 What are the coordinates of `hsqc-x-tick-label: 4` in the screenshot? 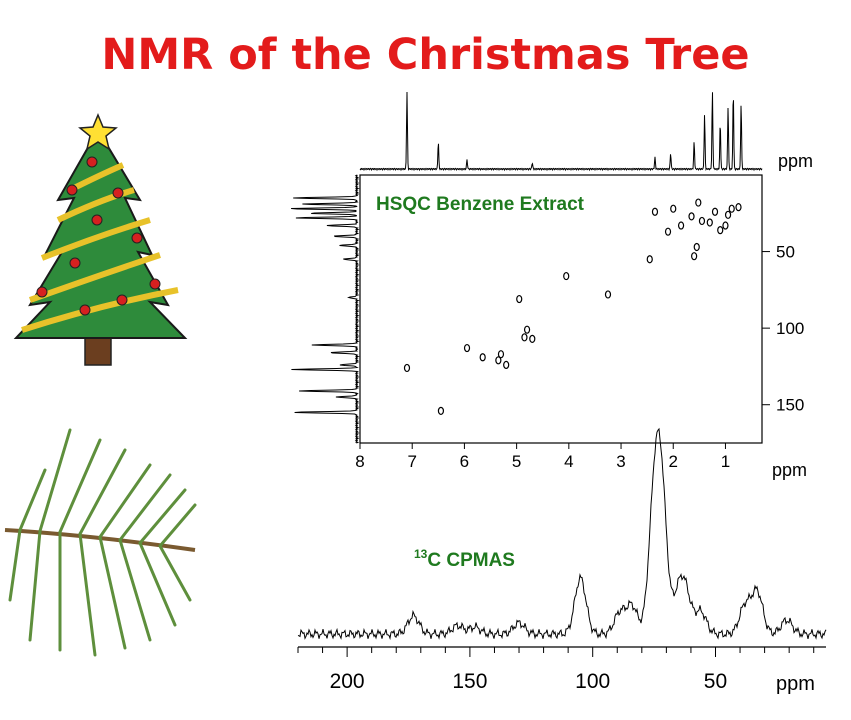 It's located at (568, 461).